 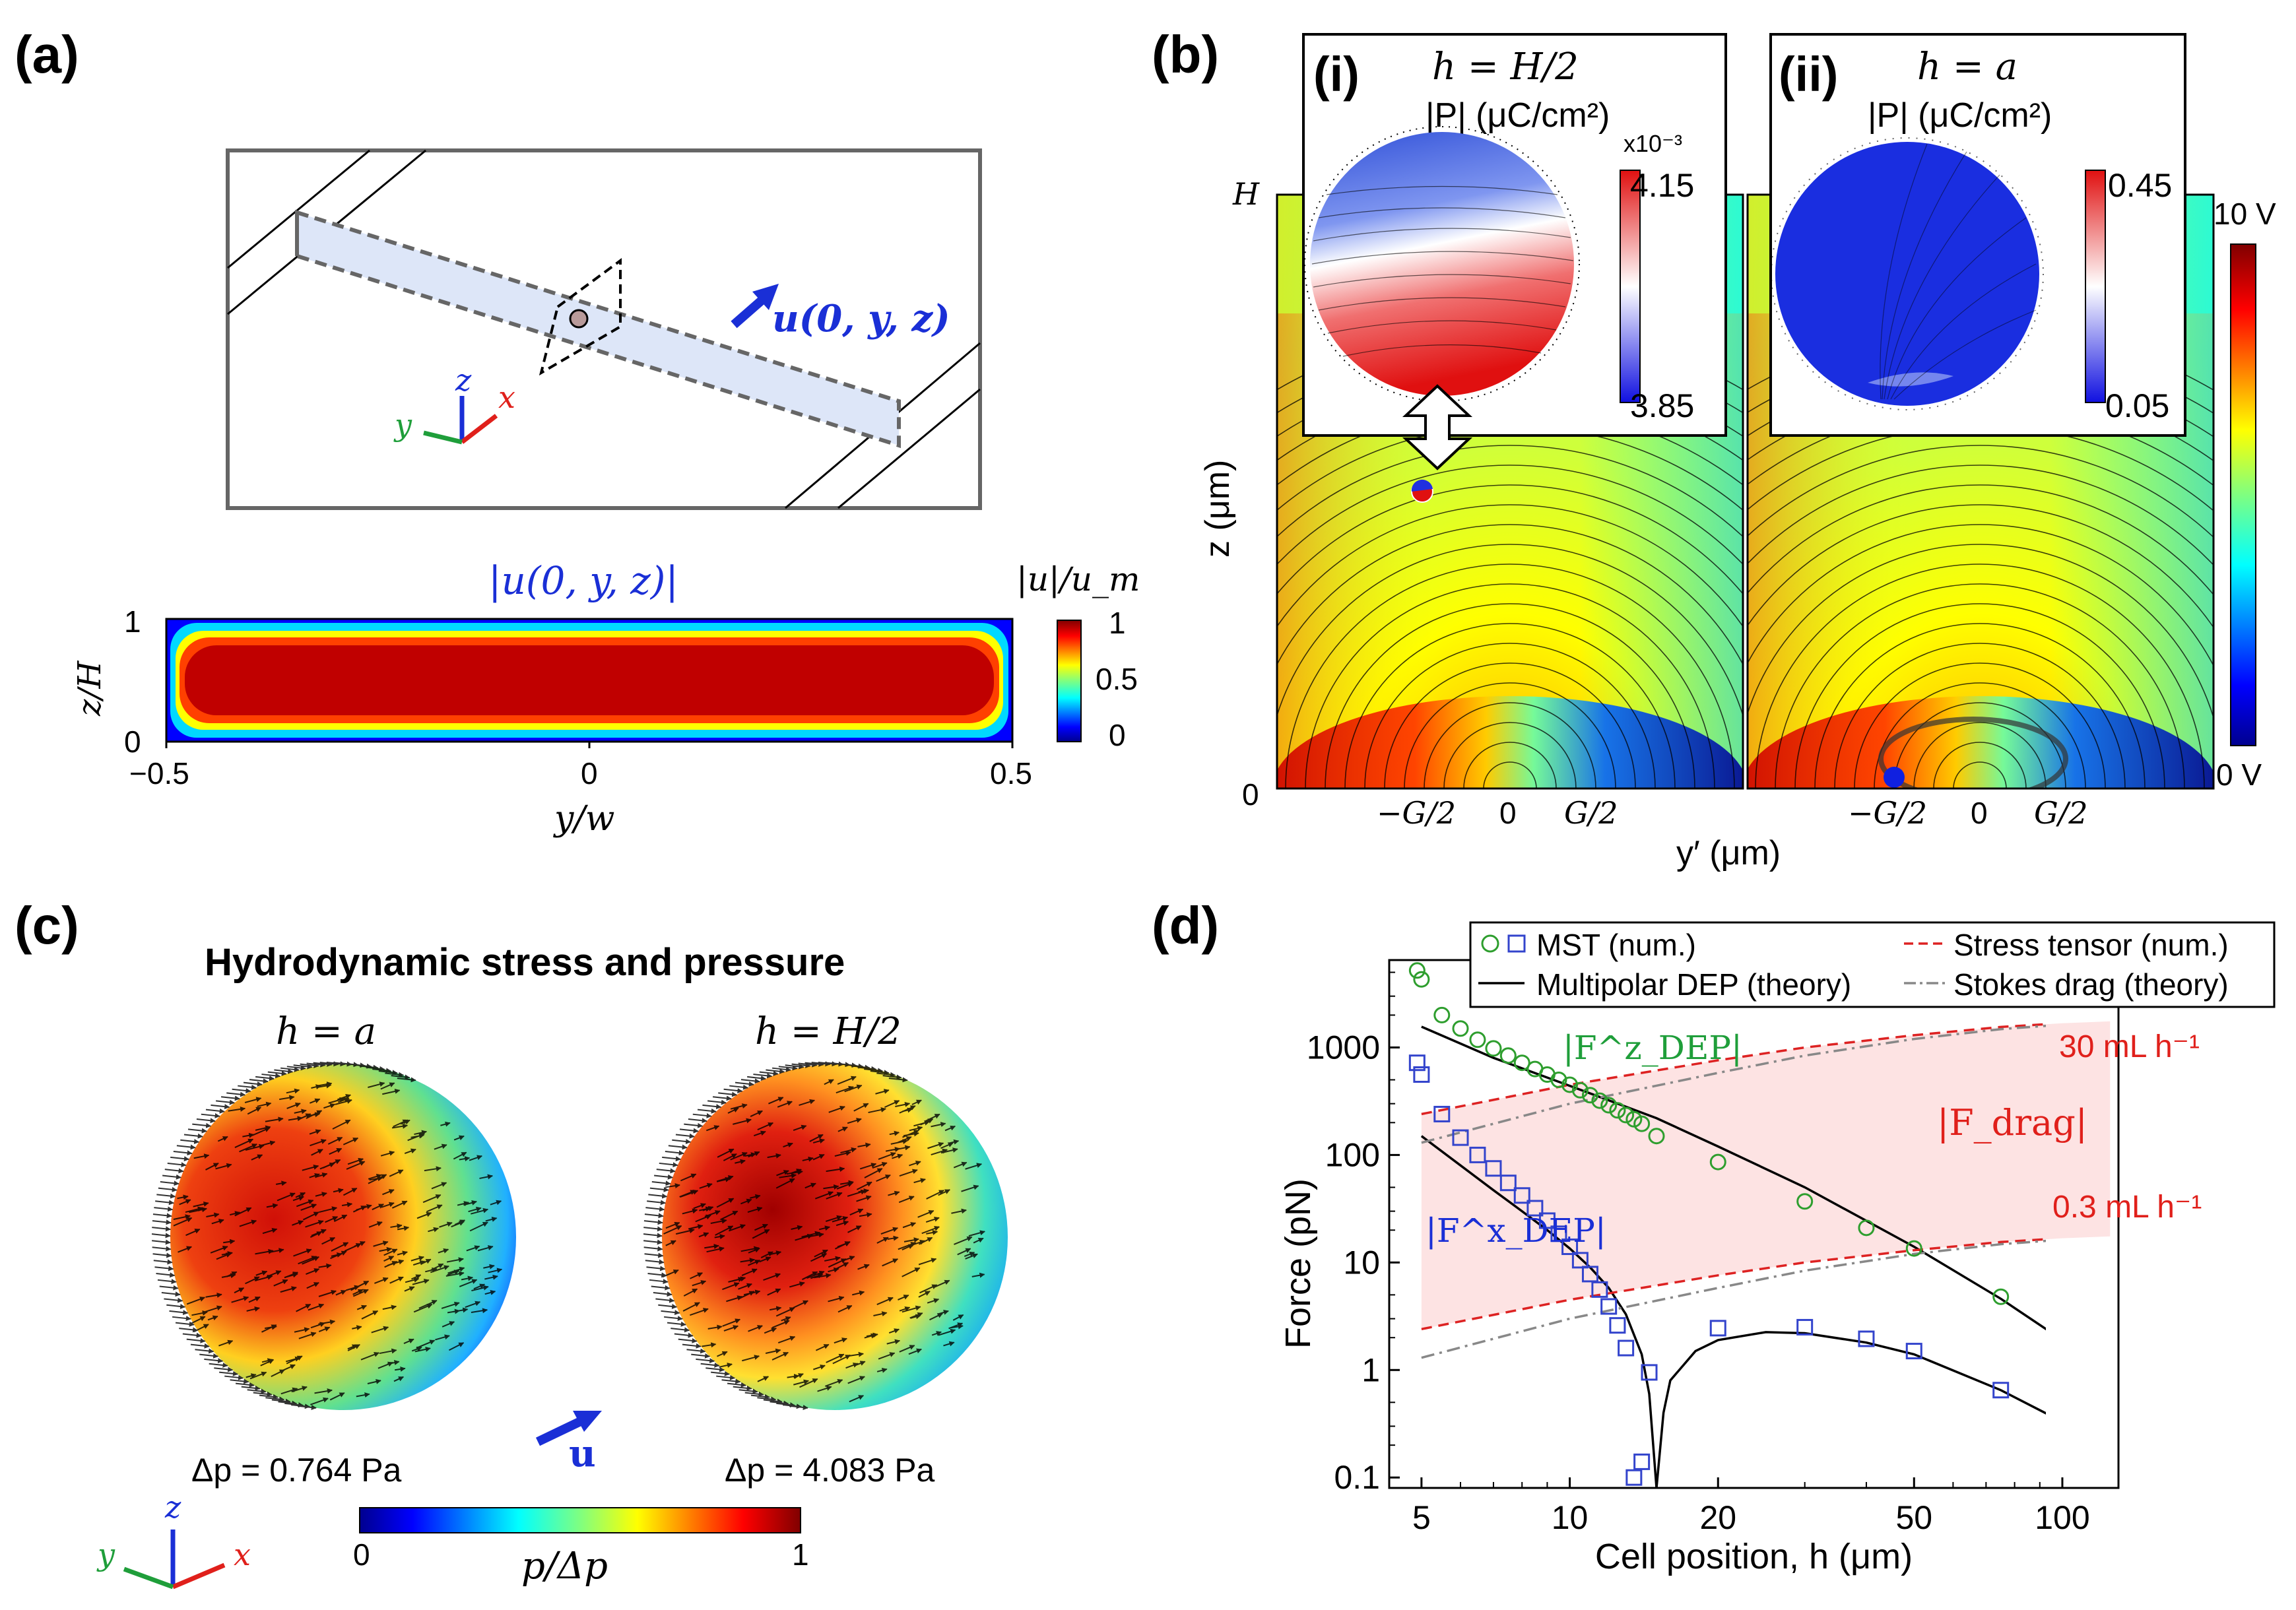 What do you see at coordinates (47, 925) in the screenshot?
I see `panel-c-label: (c)` at bounding box center [47, 925].